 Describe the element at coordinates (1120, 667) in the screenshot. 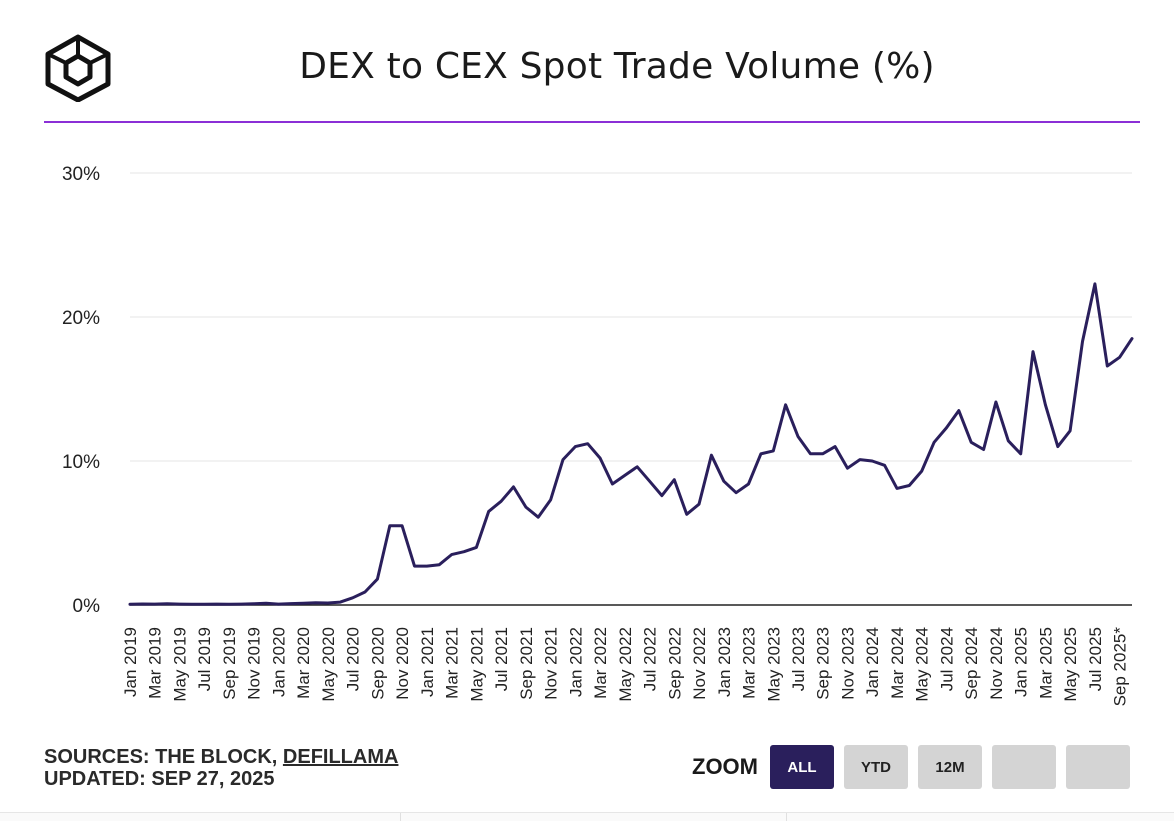

I see `x-tick-label: Sep 2025*` at that location.